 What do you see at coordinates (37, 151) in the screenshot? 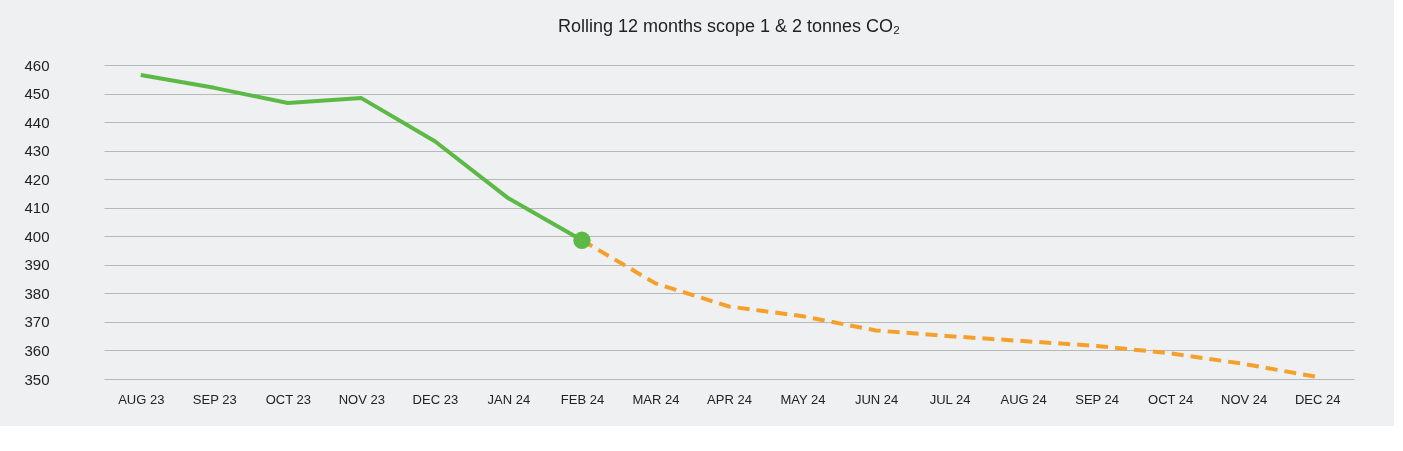
I see `y-tick-label: 430` at bounding box center [37, 151].